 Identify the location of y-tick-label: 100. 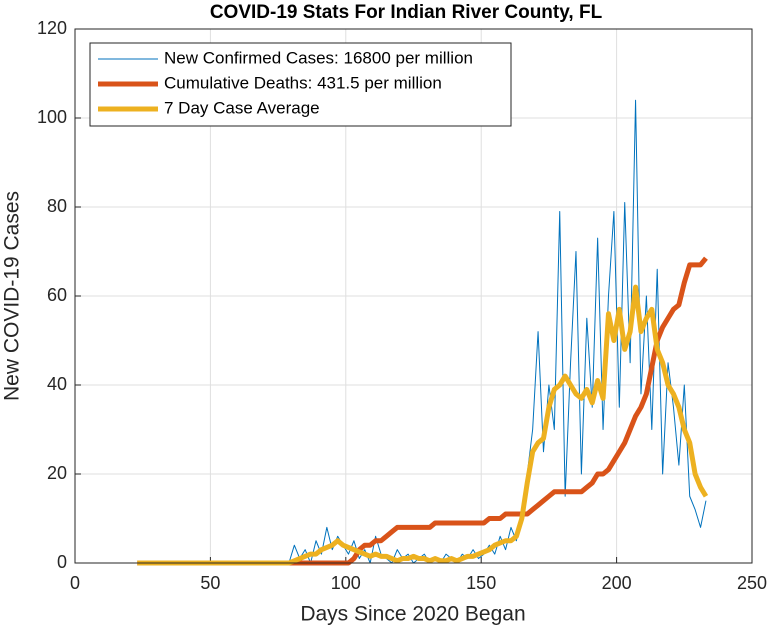
(52, 117).